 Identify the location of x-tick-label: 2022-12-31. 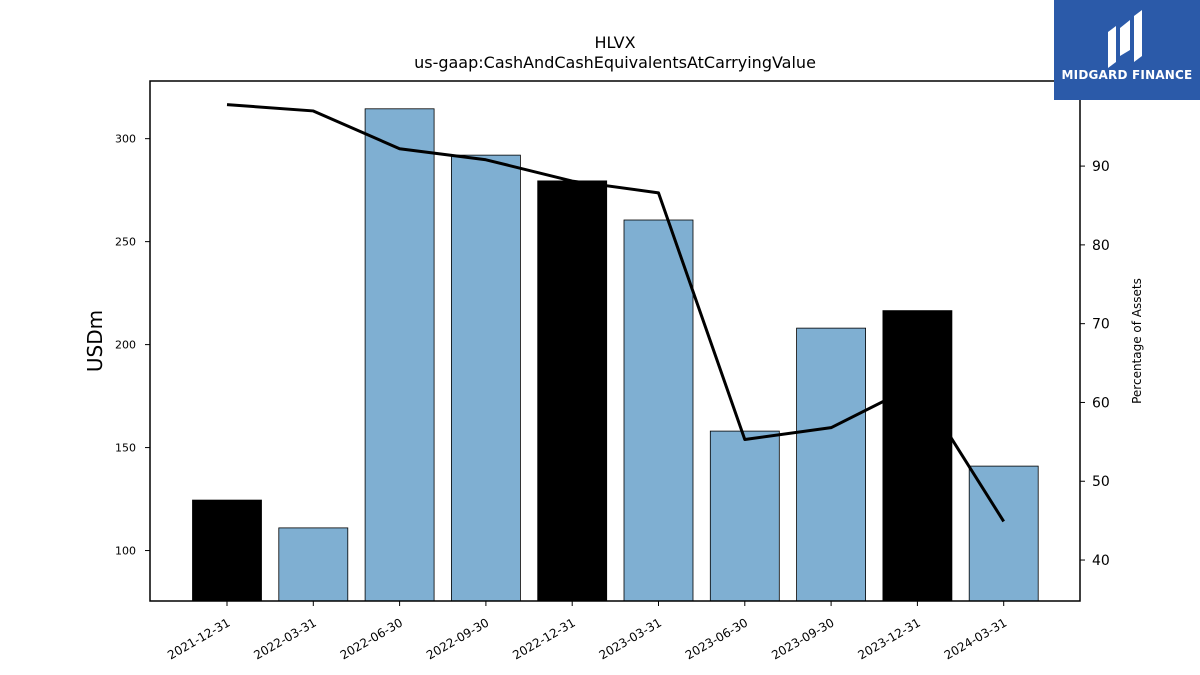
(543, 638).